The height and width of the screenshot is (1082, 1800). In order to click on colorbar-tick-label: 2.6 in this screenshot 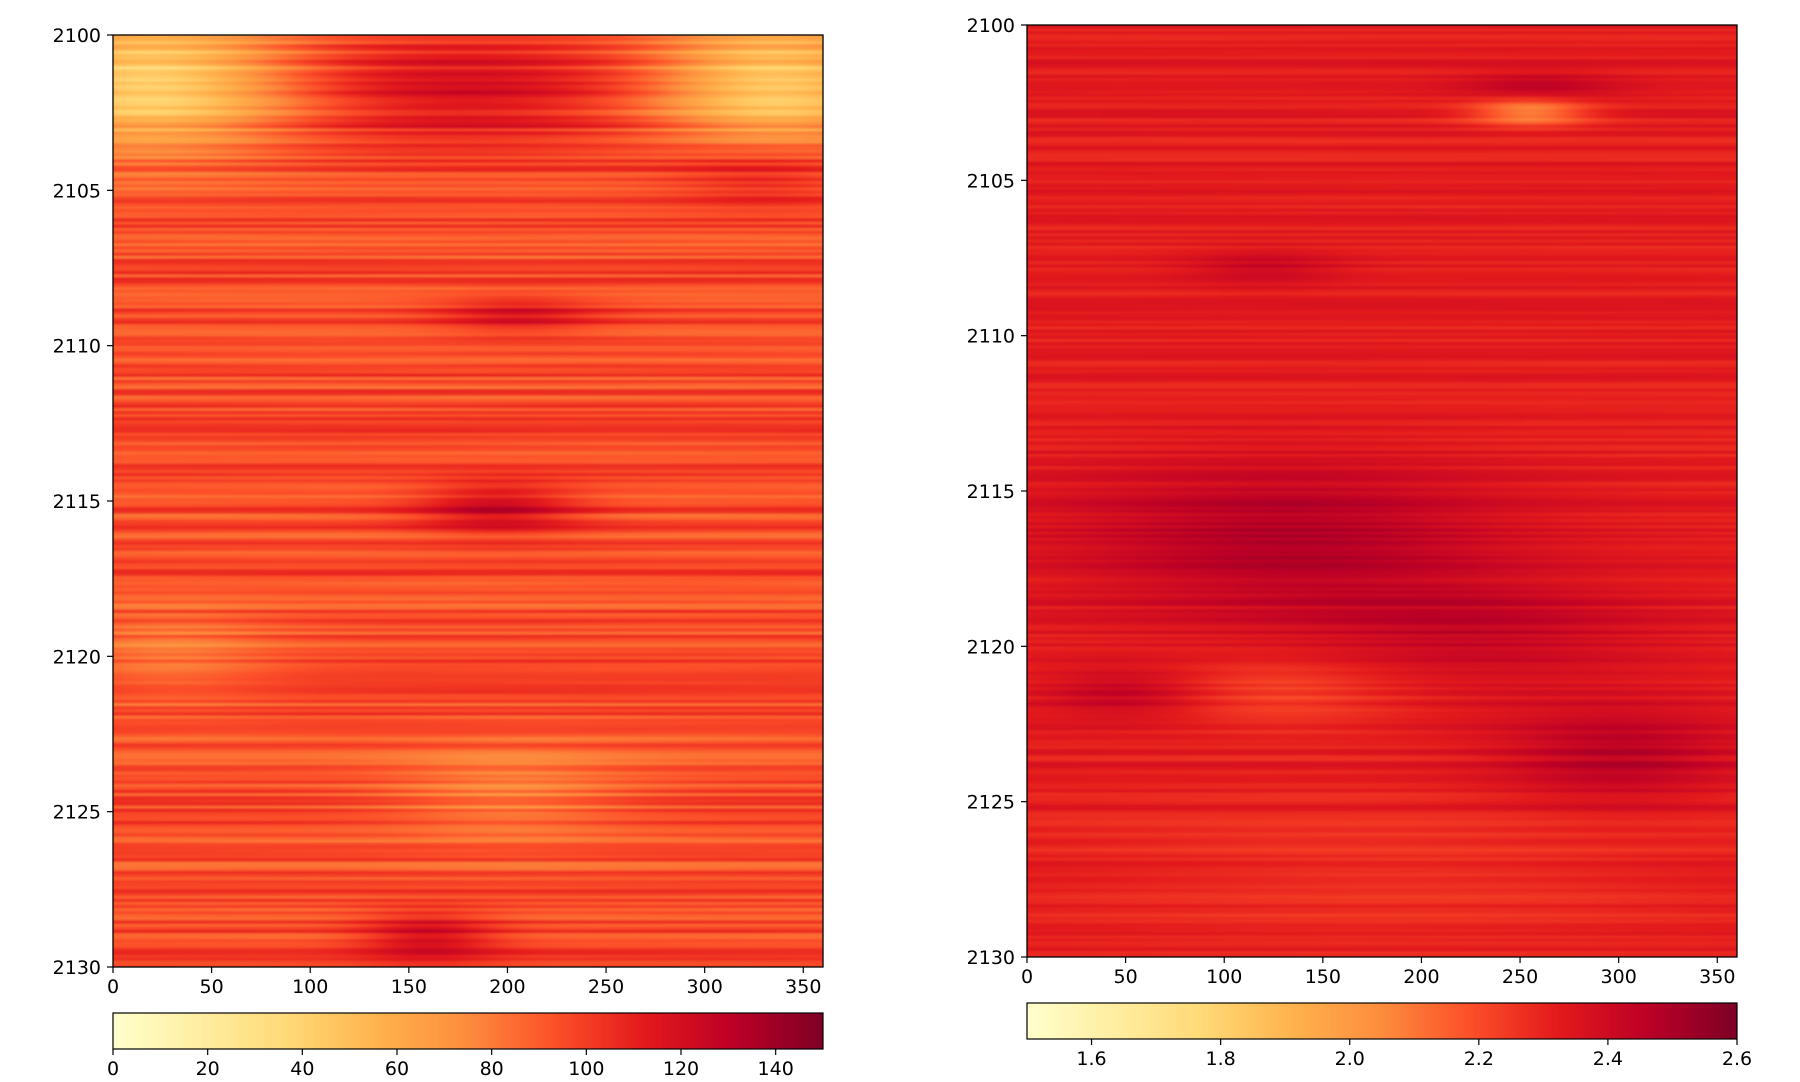, I will do `click(1737, 1059)`.